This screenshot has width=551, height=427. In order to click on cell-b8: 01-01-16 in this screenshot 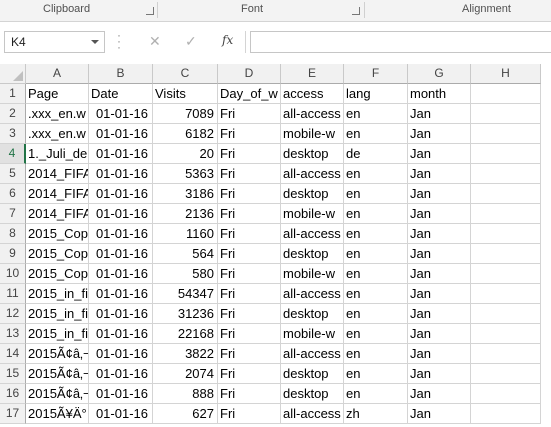, I will do `click(121, 234)`.